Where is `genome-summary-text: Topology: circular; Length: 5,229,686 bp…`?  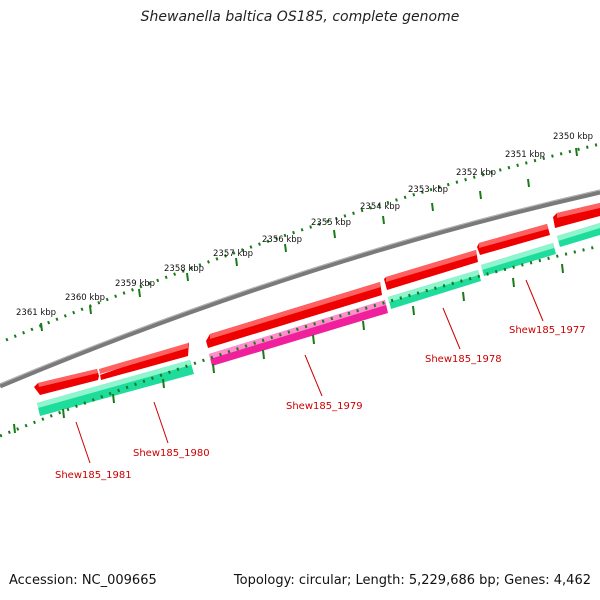
genome-summary-text: Topology: circular; Length: 5,229,686 bp… is located at coordinates (412, 580).